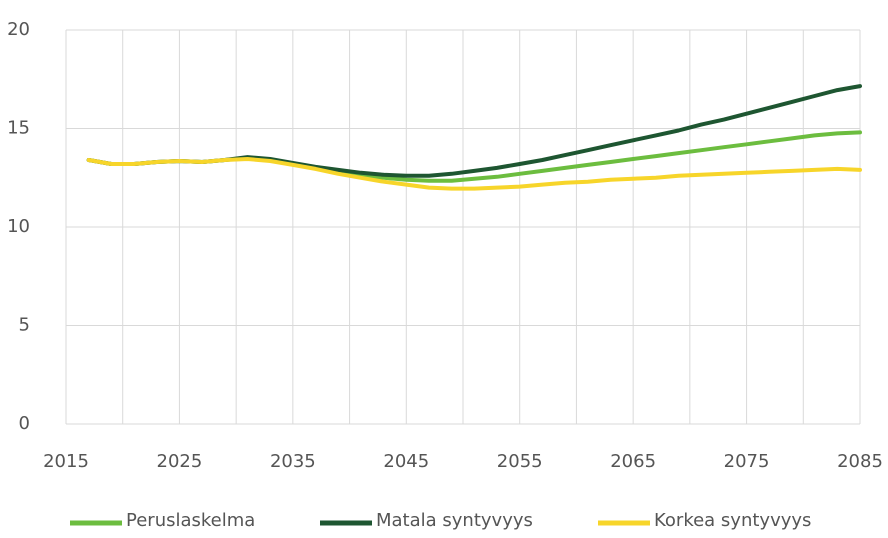 The image size is (888, 538). Describe the element at coordinates (732, 520) in the screenshot. I see `legend-label: Korkea syntyvyys` at that location.